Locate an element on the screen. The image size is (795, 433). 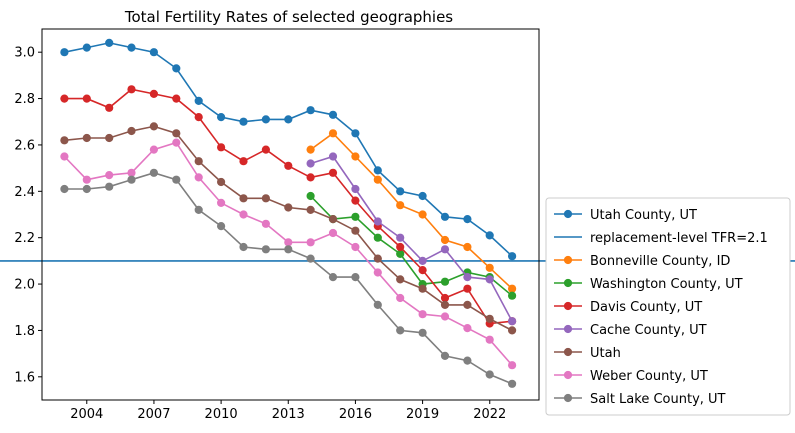
legend-label: Weber County, UT is located at coordinates (649, 376).